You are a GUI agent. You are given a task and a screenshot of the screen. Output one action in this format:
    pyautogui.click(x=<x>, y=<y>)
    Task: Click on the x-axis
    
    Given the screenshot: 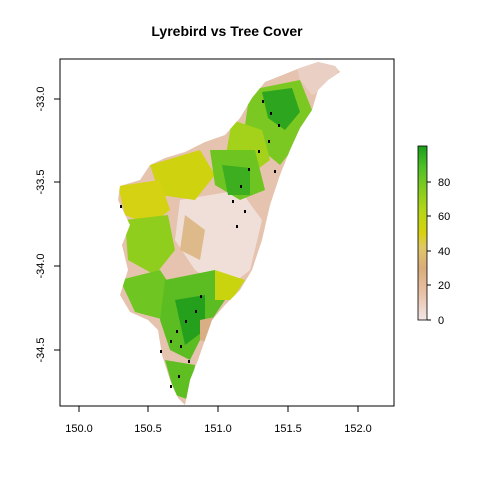 What is the action you would take?
    pyautogui.click(x=218, y=409)
    